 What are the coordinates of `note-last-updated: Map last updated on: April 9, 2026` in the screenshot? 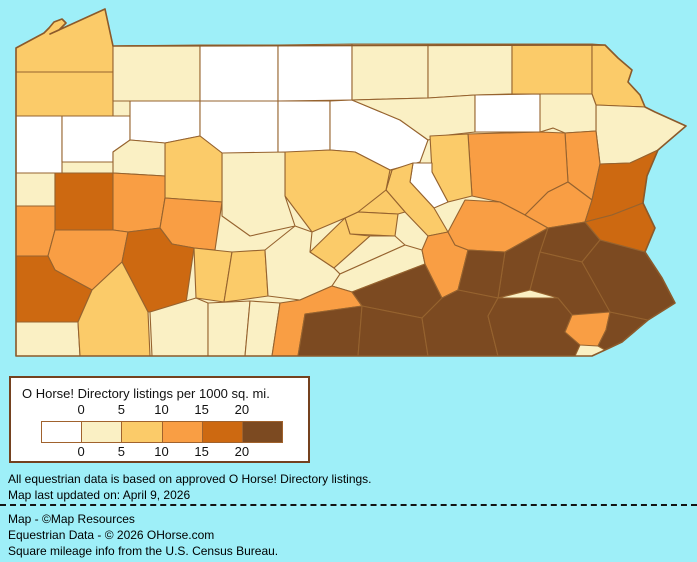 It's located at (99, 495).